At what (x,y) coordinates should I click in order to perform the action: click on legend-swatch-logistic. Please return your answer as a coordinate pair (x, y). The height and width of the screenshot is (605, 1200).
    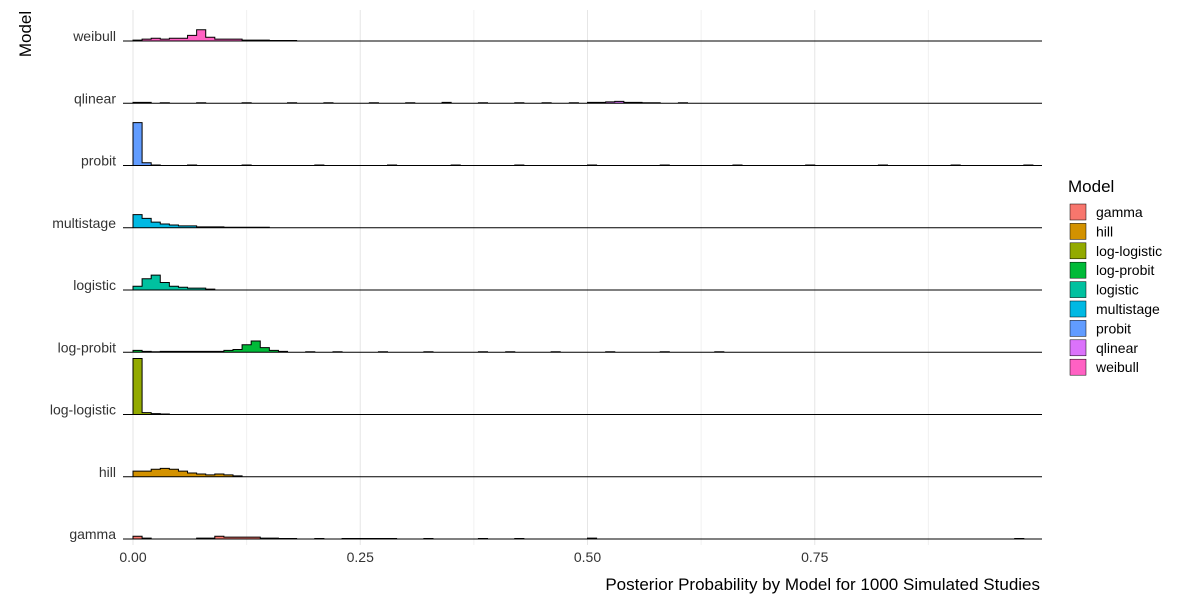
    Looking at the image, I should click on (1078, 289).